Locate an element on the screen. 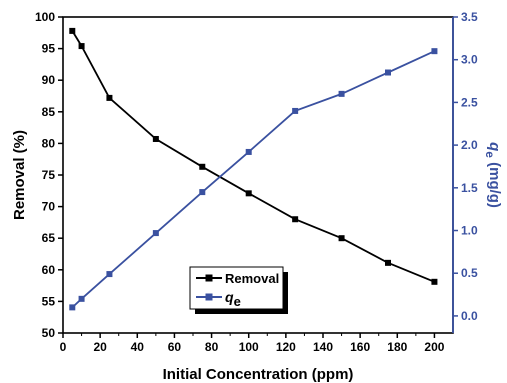 The image size is (507, 383). y2-tick-label: 2.5 is located at coordinates (469, 102).